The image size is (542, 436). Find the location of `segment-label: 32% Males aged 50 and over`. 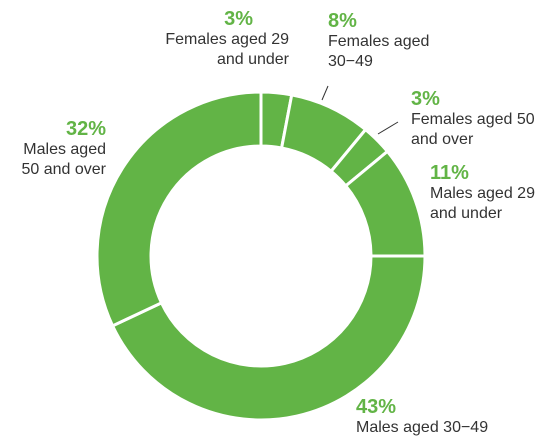

segment-label: 32% Males aged 50 and over is located at coordinates (56, 149).